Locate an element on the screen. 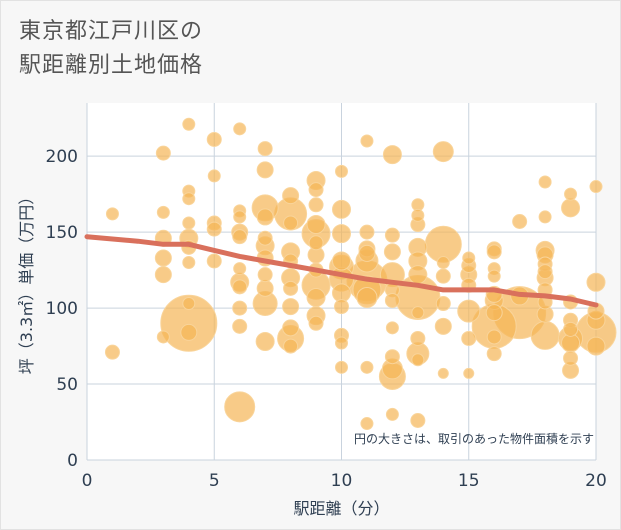 Image resolution: width=621 pixels, height=530 pixels. chart-title: 東京都江戸川区の 駅距離別土地価格 is located at coordinates (111, 49).